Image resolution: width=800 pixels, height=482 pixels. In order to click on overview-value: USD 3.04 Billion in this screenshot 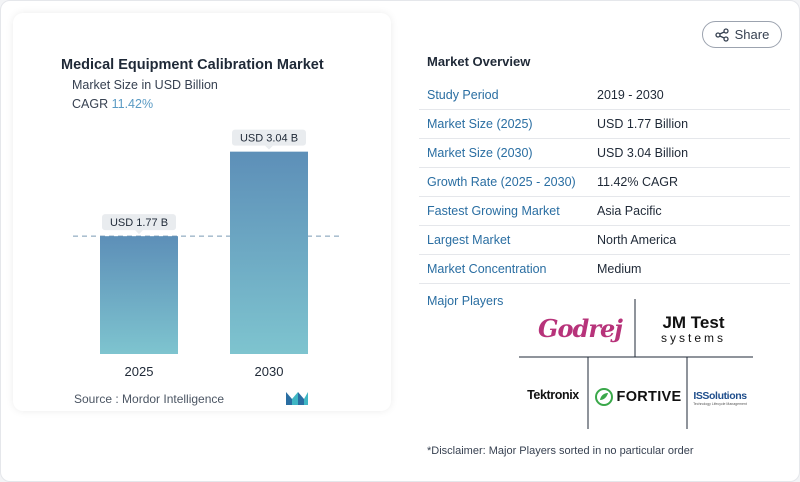, I will do `click(643, 153)`.